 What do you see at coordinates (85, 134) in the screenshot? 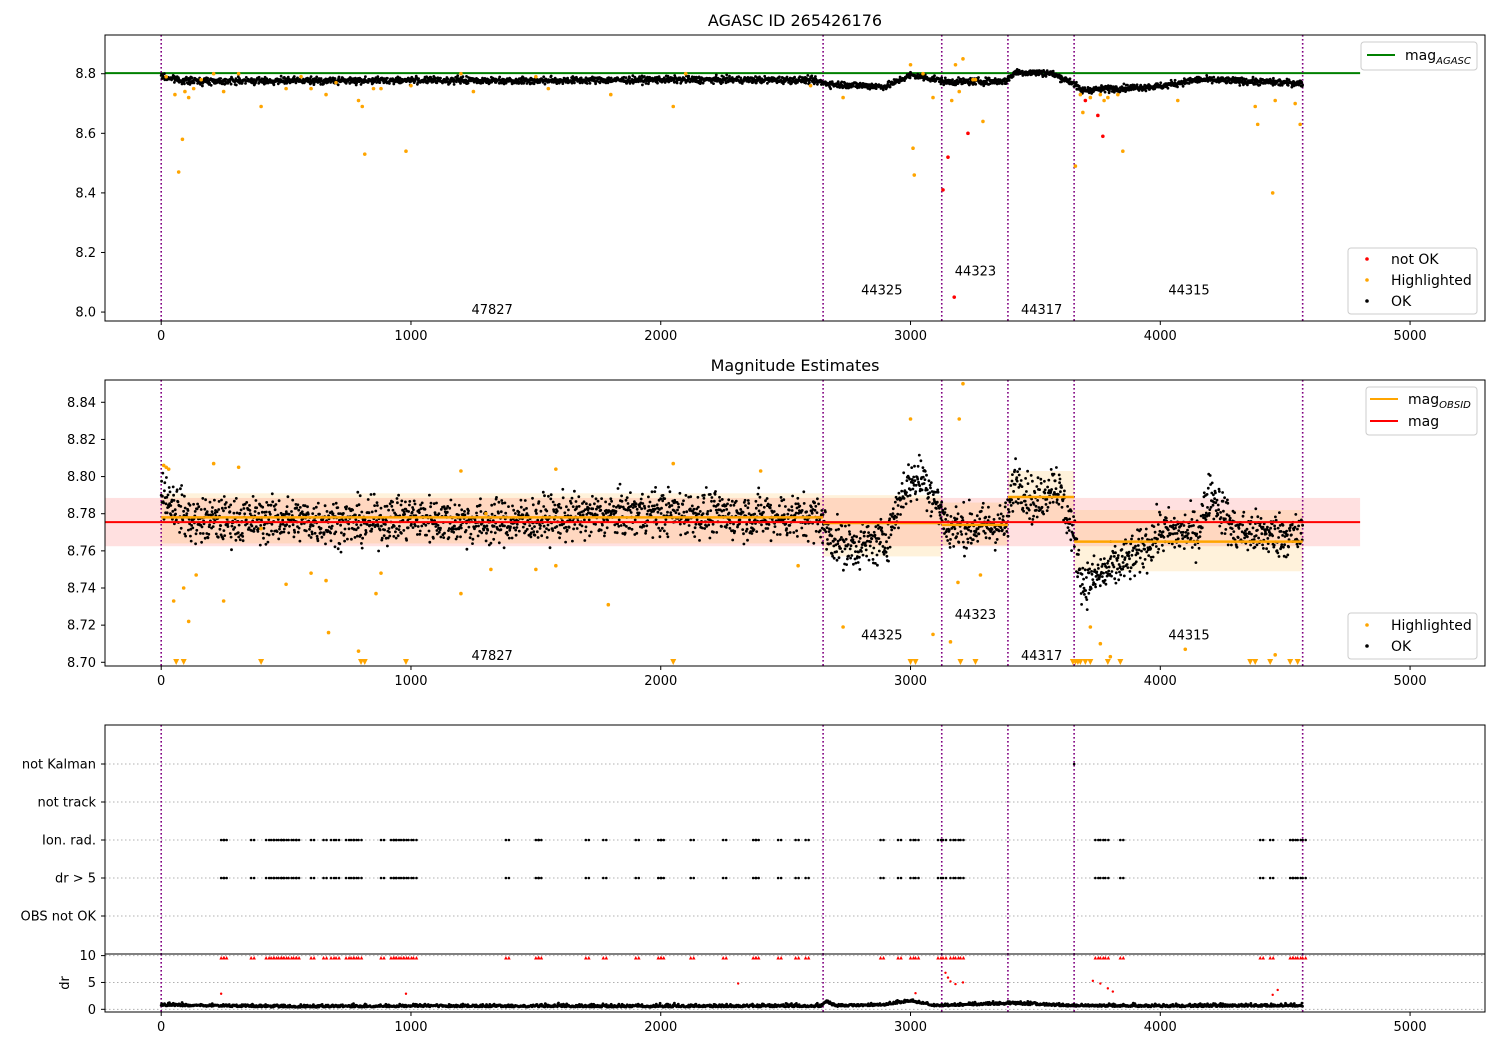
I see `agasc-ytick-label: 8.6` at bounding box center [85, 134].